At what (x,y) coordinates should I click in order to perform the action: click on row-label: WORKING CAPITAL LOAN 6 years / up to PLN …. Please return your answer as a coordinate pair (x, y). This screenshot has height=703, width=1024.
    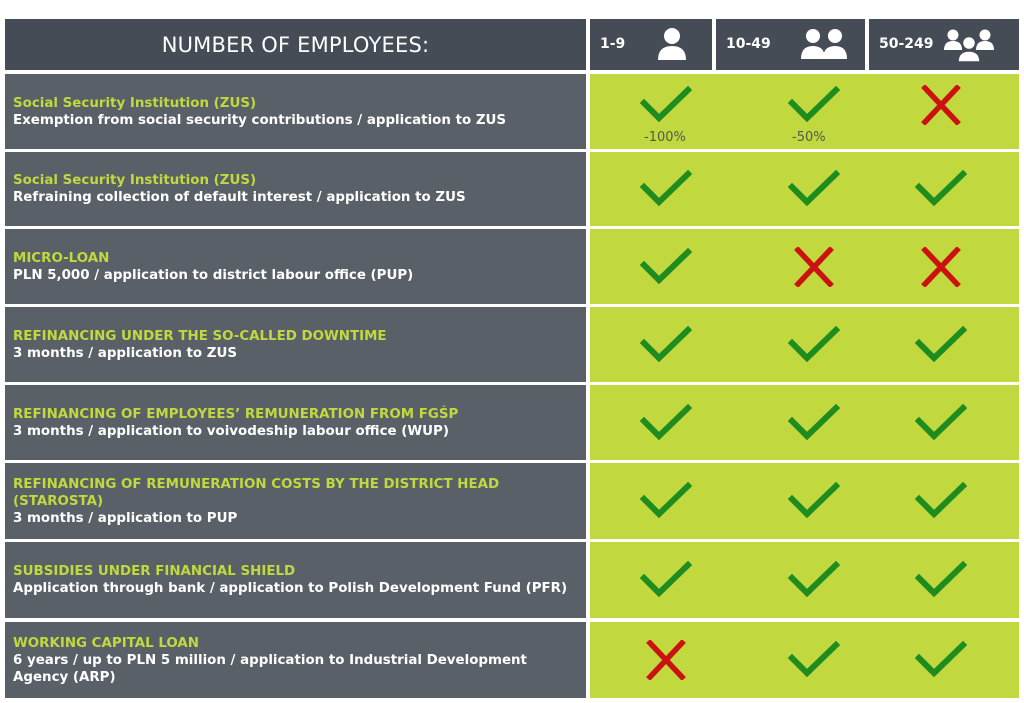
    Looking at the image, I should click on (295, 660).